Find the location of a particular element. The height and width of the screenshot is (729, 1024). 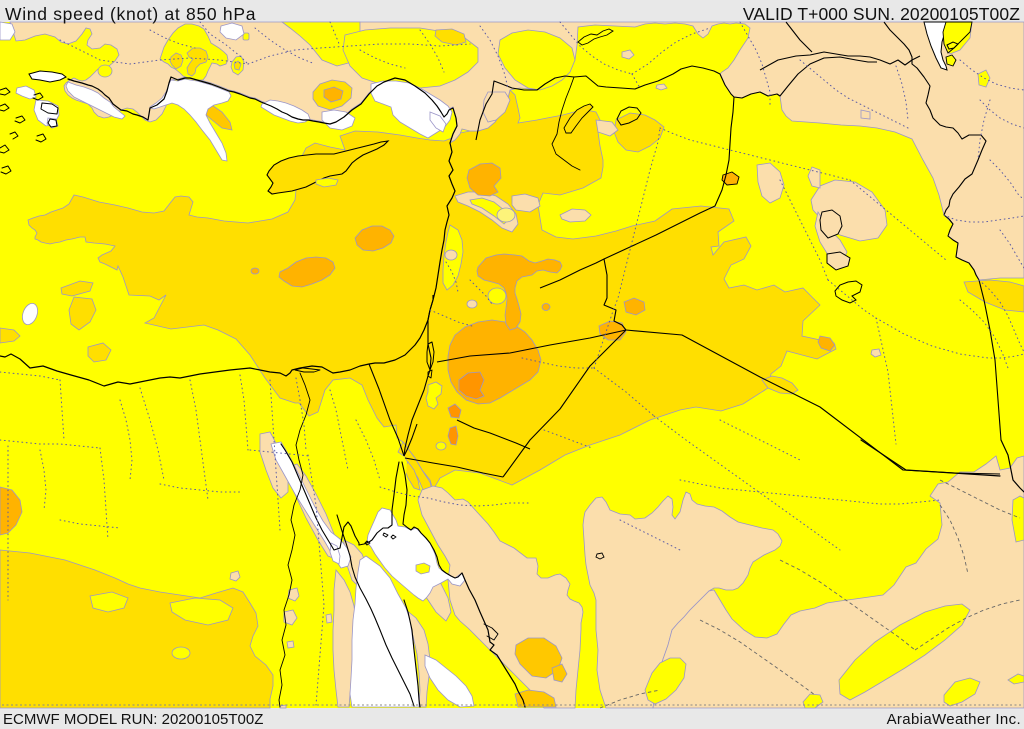

svg-text: ArabiaWeather Inc. is located at coordinates (954, 719).